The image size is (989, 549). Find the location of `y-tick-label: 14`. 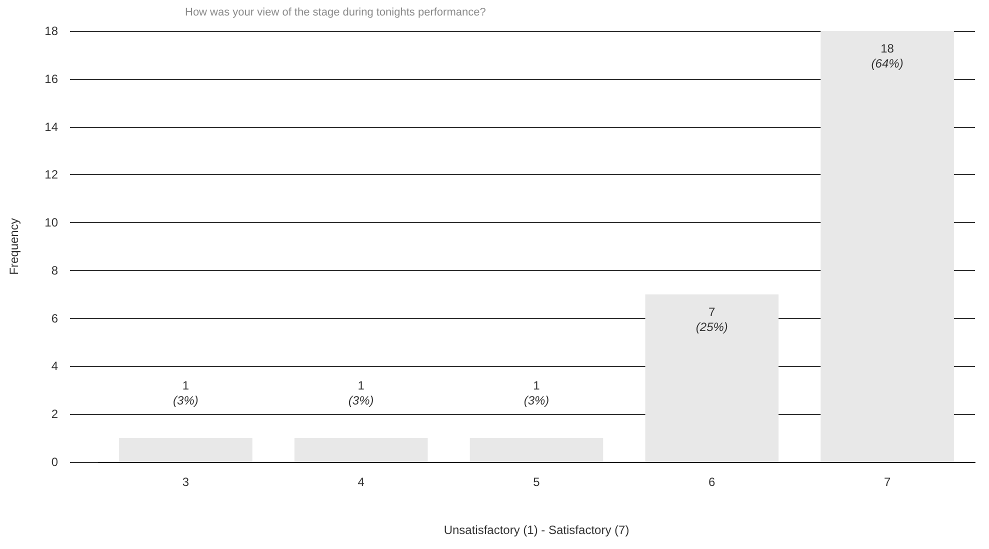

y-tick-label: 14 is located at coordinates (51, 127).